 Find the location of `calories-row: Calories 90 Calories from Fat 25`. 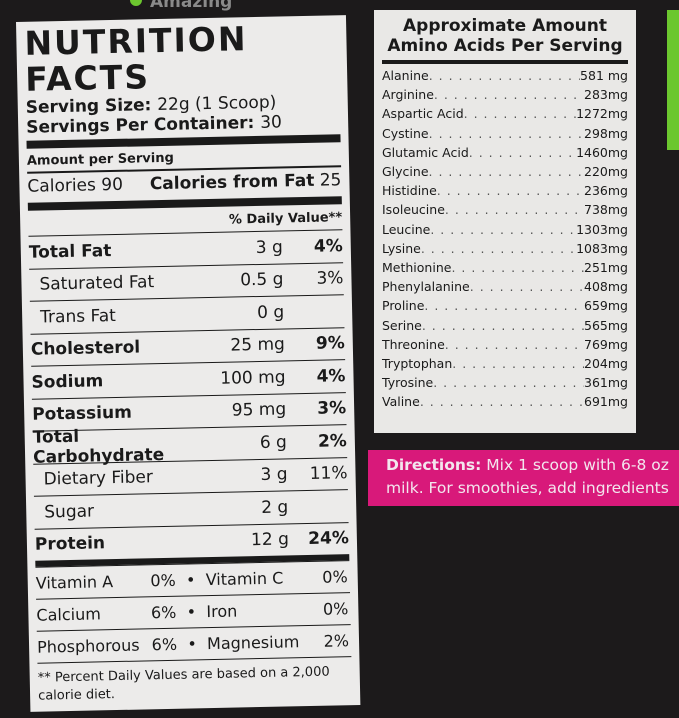

calories-row: Calories 90 Calories from Fat 25 is located at coordinates (184, 183).